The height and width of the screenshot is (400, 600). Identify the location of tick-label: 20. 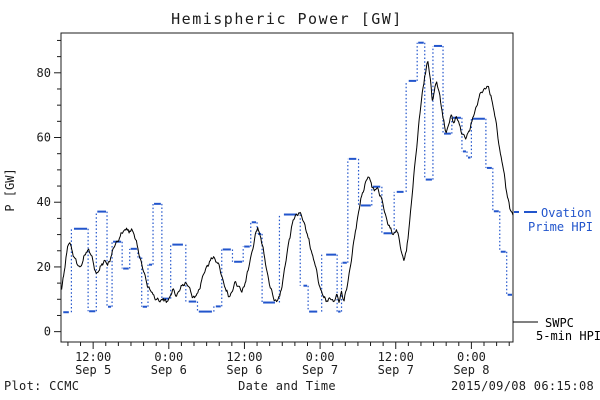
(44, 267).